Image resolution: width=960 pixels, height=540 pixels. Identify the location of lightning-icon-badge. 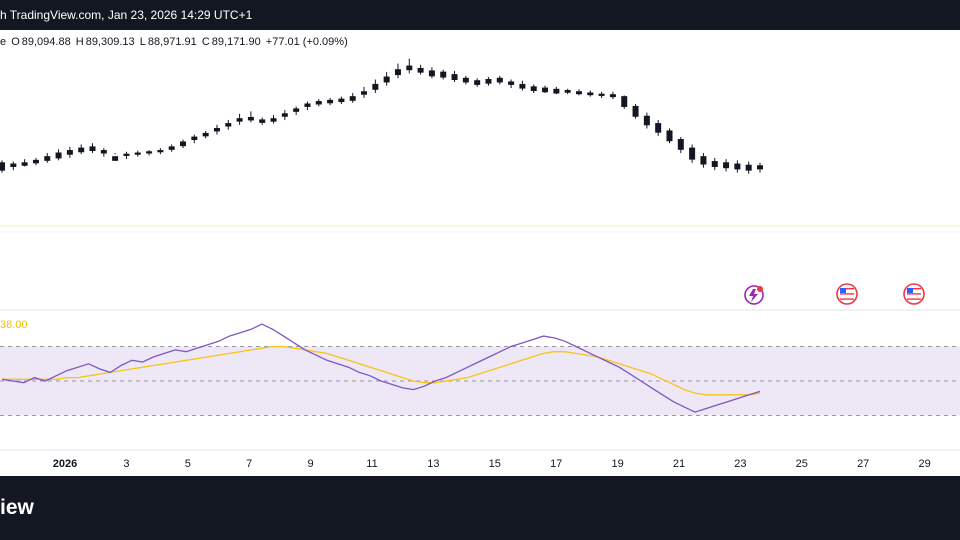
(760, 289).